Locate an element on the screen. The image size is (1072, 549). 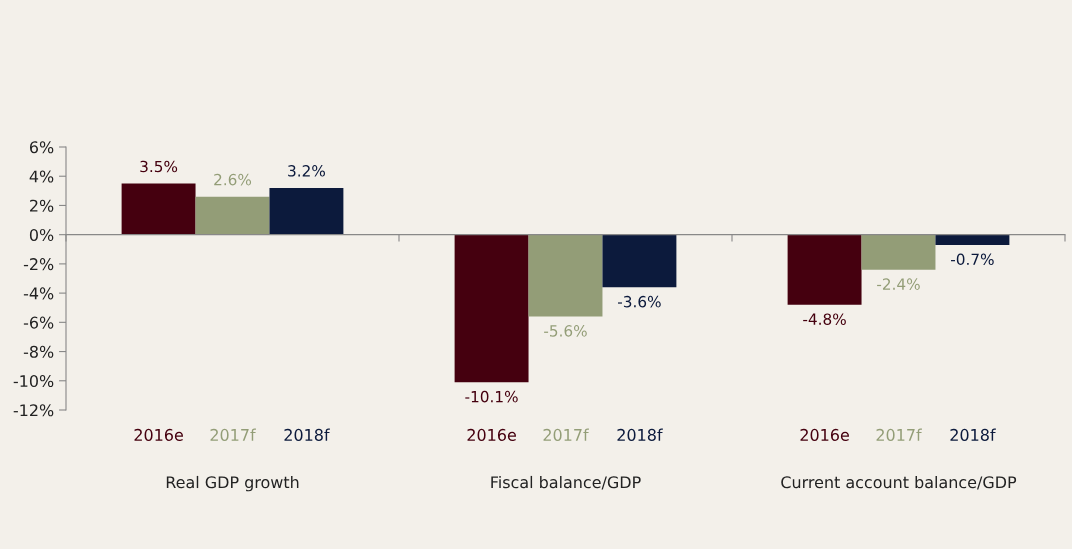
data-label: -0.7% is located at coordinates (972, 259).